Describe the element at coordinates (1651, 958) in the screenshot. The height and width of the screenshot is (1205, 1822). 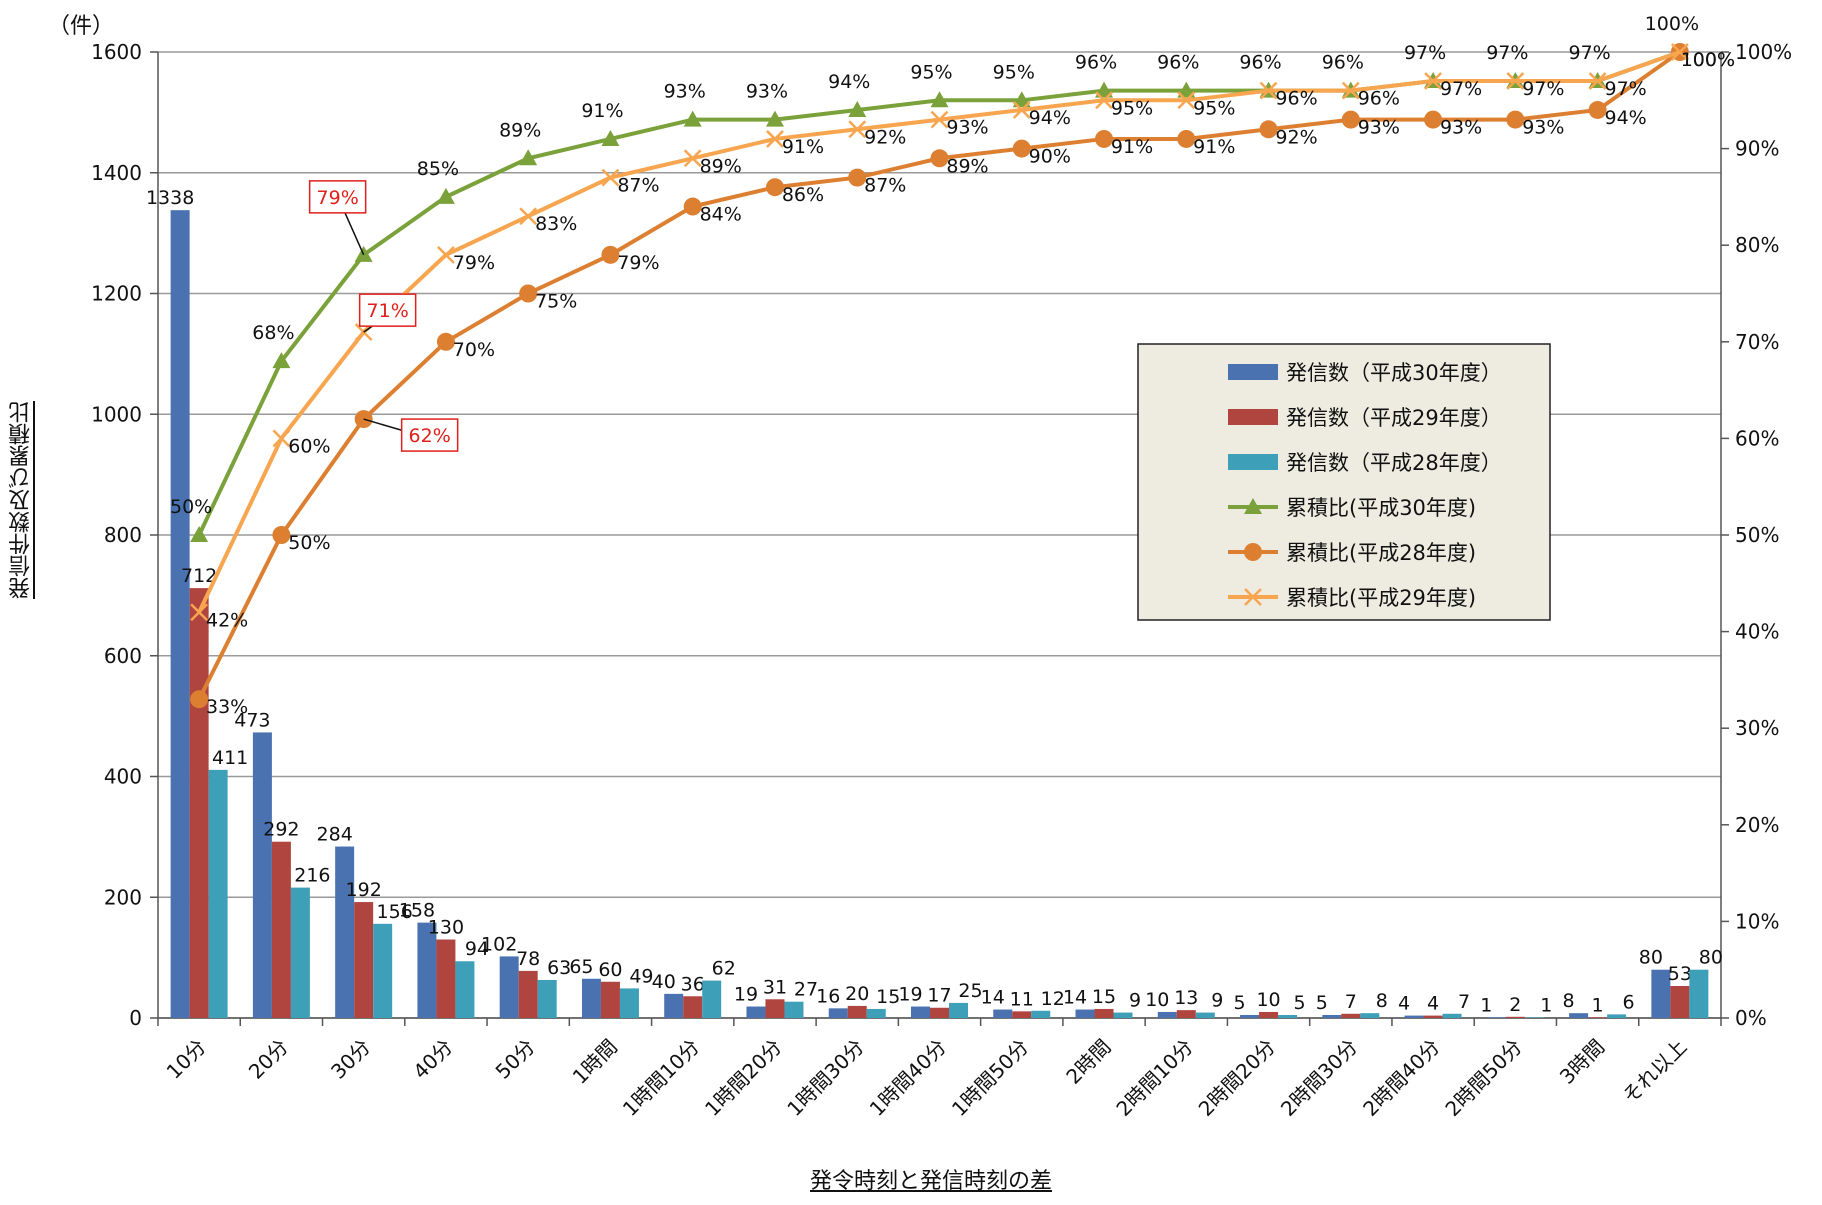
I see `bar-value-label: 80` at that location.